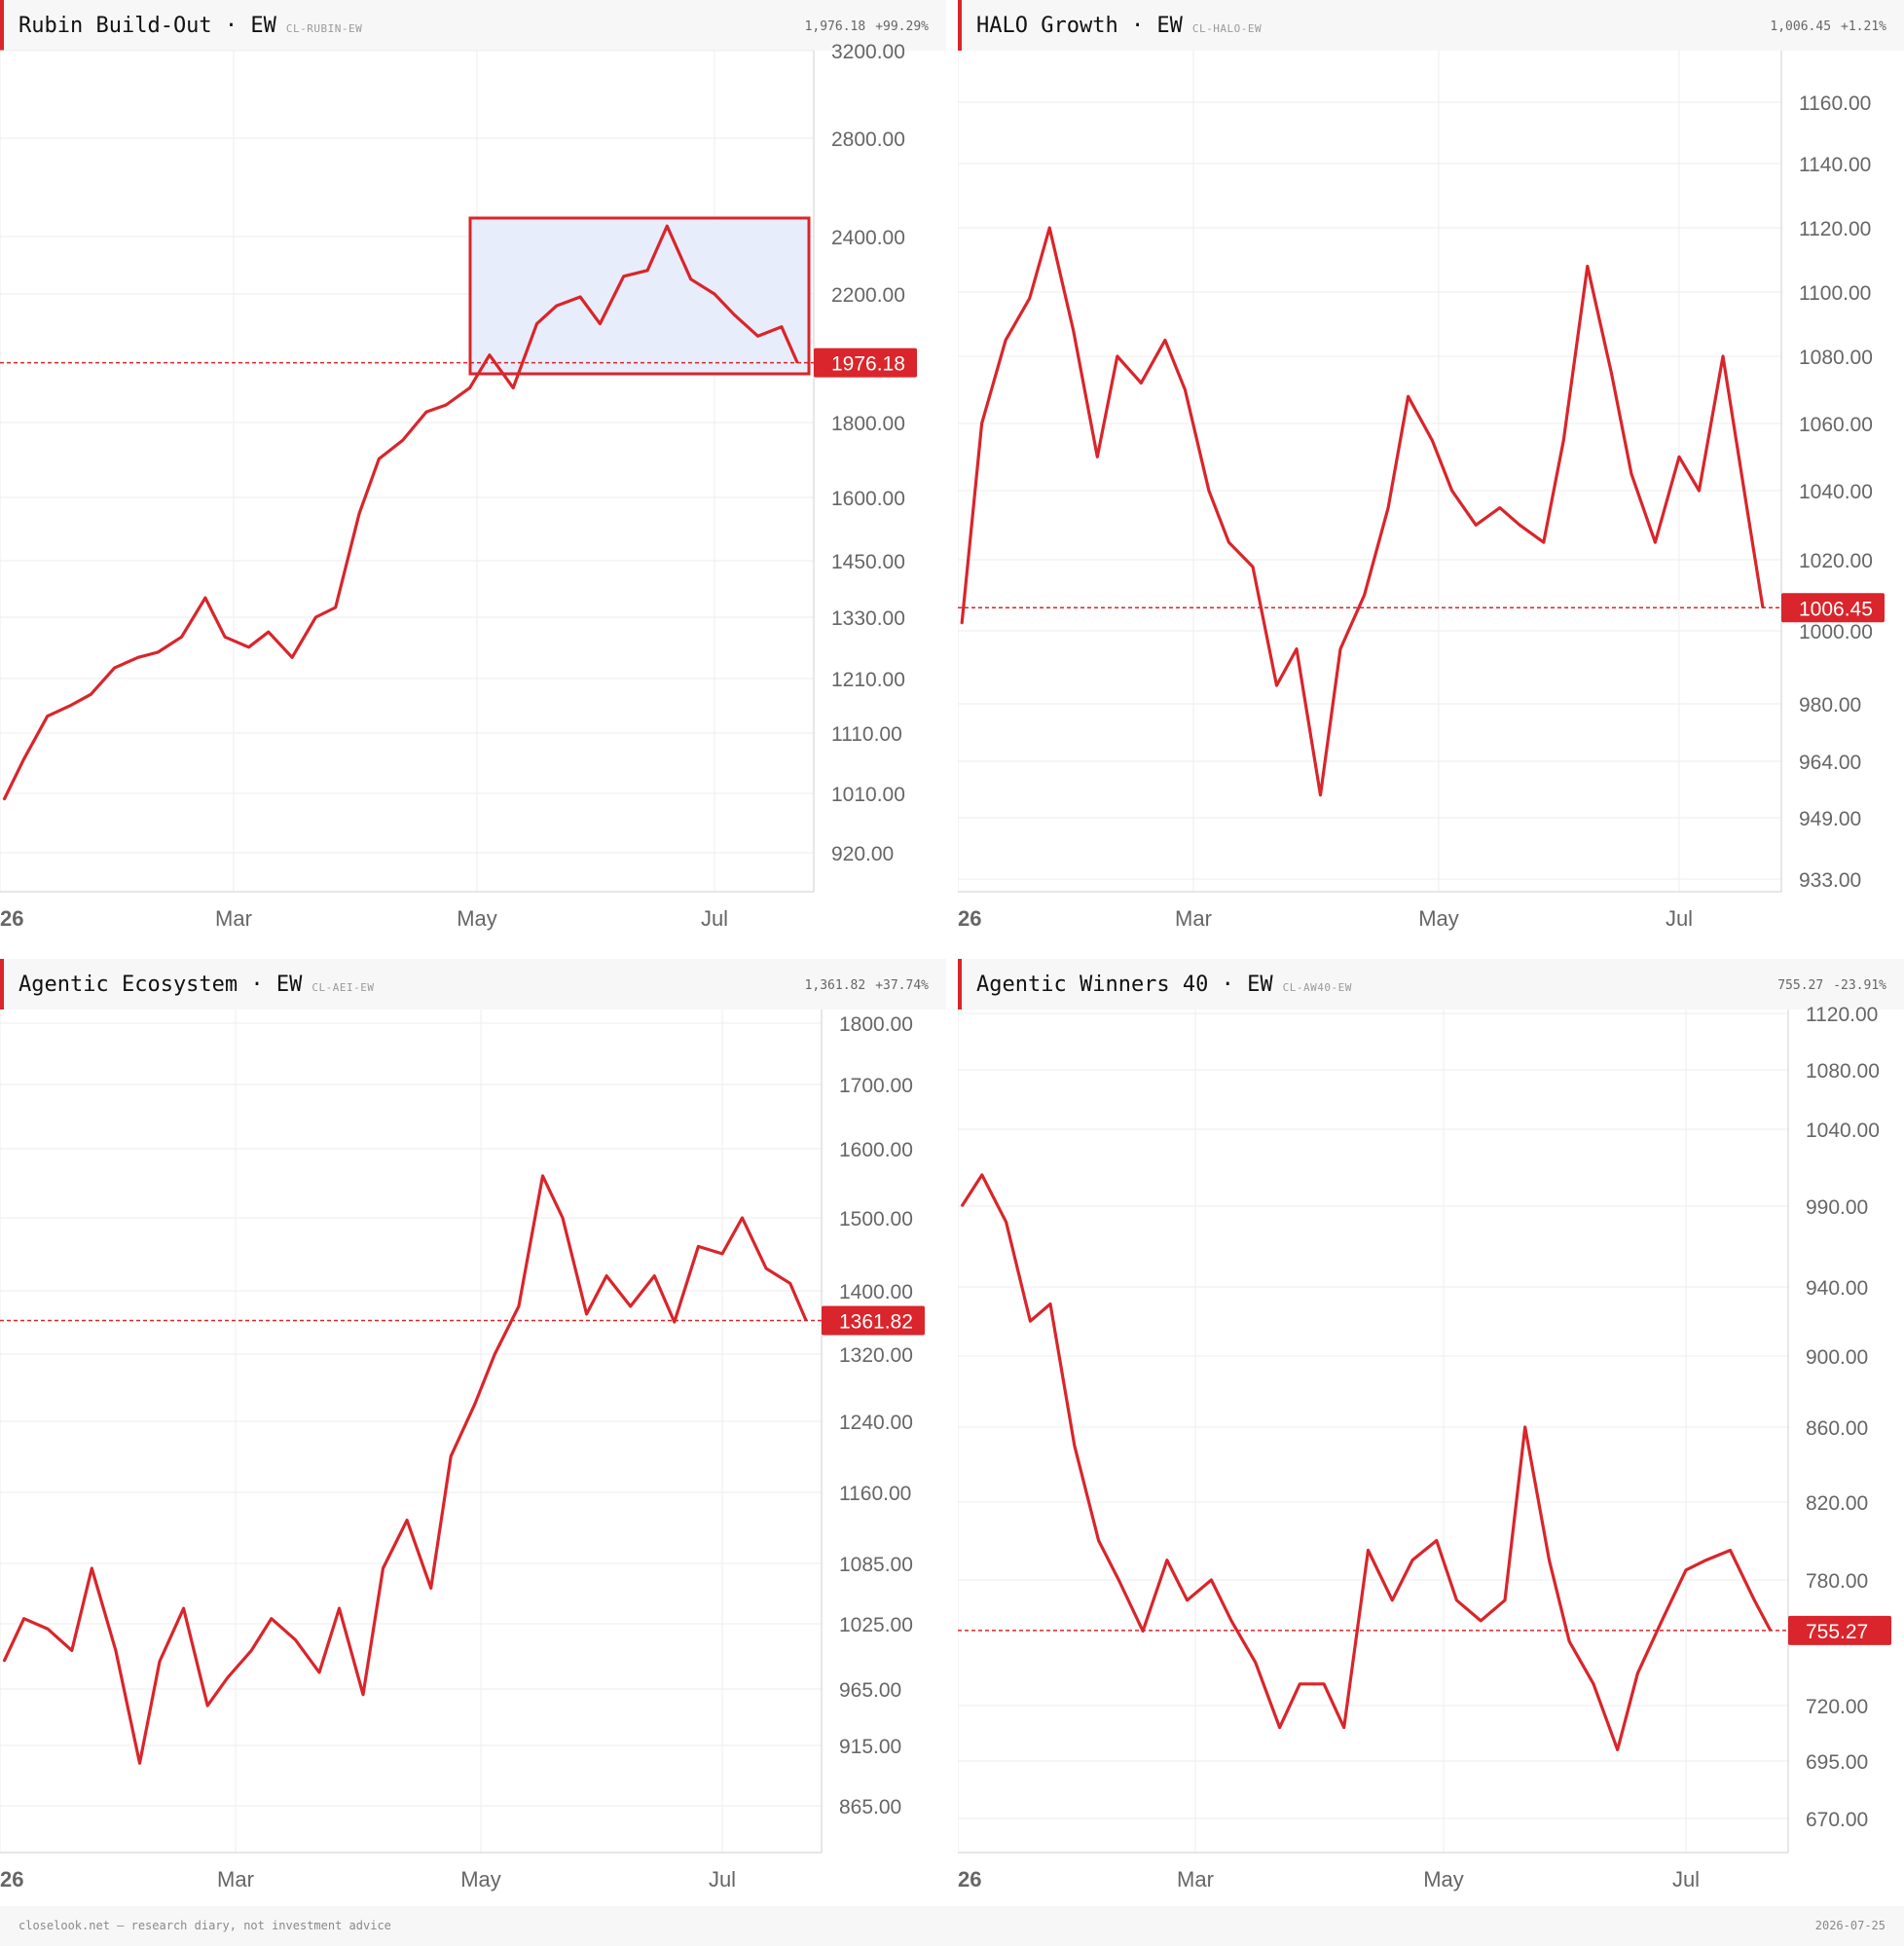 The width and height of the screenshot is (1904, 1946). Describe the element at coordinates (1836, 632) in the screenshot. I see `y-tick-label: 1000.00` at that location.